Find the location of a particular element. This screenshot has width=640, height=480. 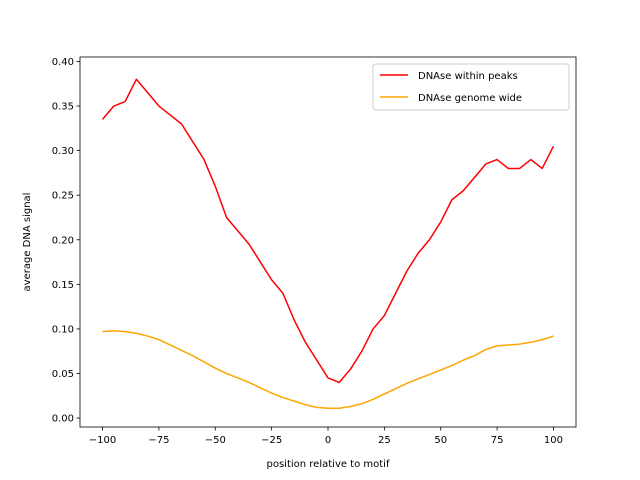

y-tick-label: 0.10 is located at coordinates (63, 329).